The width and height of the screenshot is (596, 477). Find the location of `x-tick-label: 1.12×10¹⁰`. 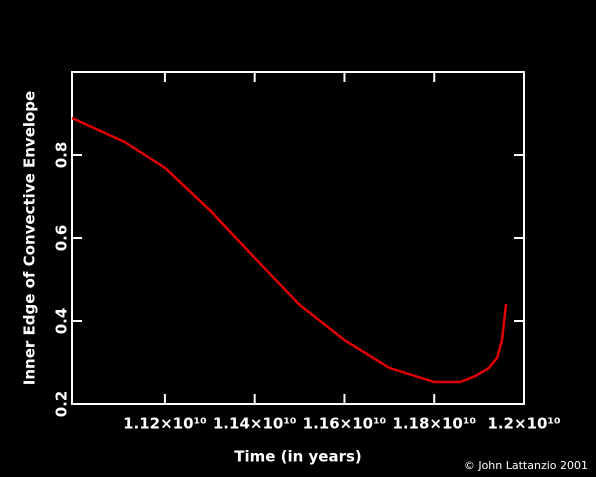

x-tick-label: 1.12×10¹⁰ is located at coordinates (165, 424).